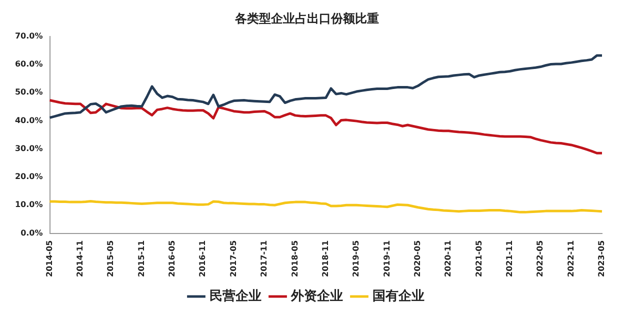 The width and height of the screenshot is (640, 321). Describe the element at coordinates (203, 258) in the screenshot. I see `x-tick-label: 2016-11` at that location.